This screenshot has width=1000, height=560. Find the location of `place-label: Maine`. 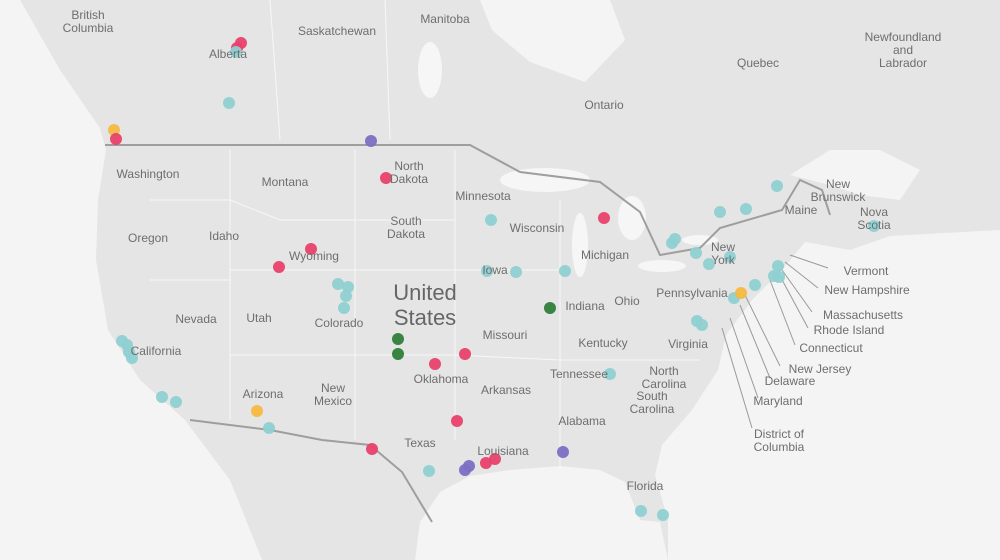

place-label: Maine is located at coordinates (801, 210).